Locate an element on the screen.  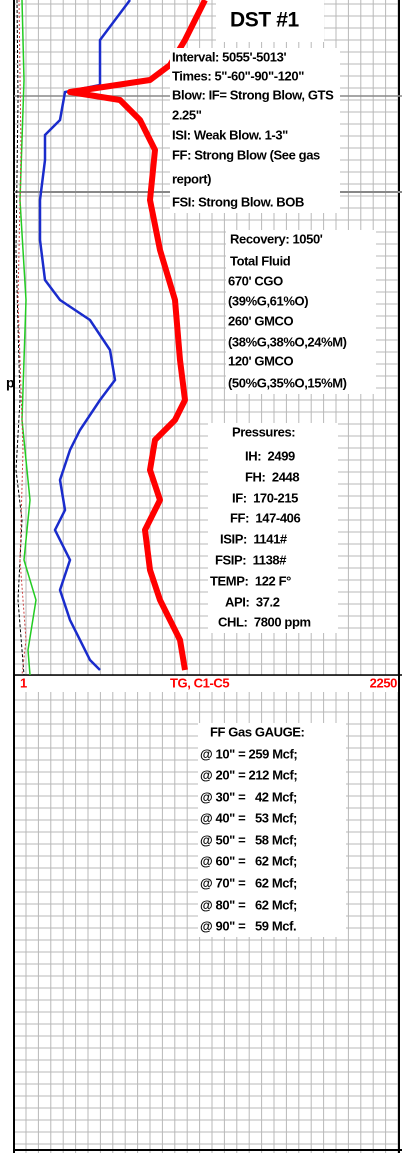
gauge-line: @ 10" = 259 Mcf; is located at coordinates (248, 753).